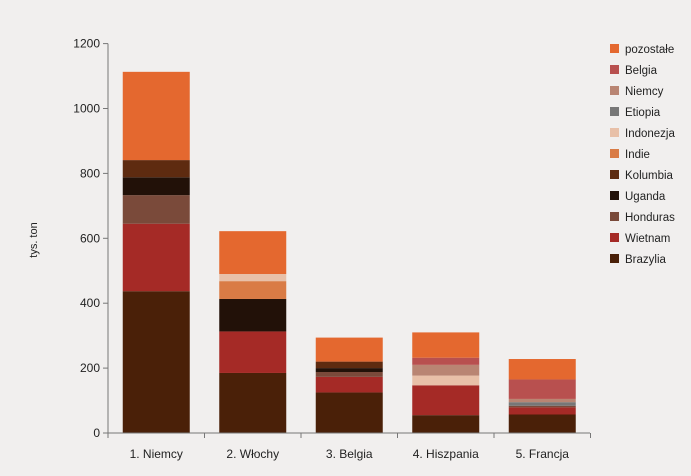 This screenshot has height=476, width=691. What do you see at coordinates (647, 239) in the screenshot?
I see `legend-label: Wietnam` at bounding box center [647, 239].